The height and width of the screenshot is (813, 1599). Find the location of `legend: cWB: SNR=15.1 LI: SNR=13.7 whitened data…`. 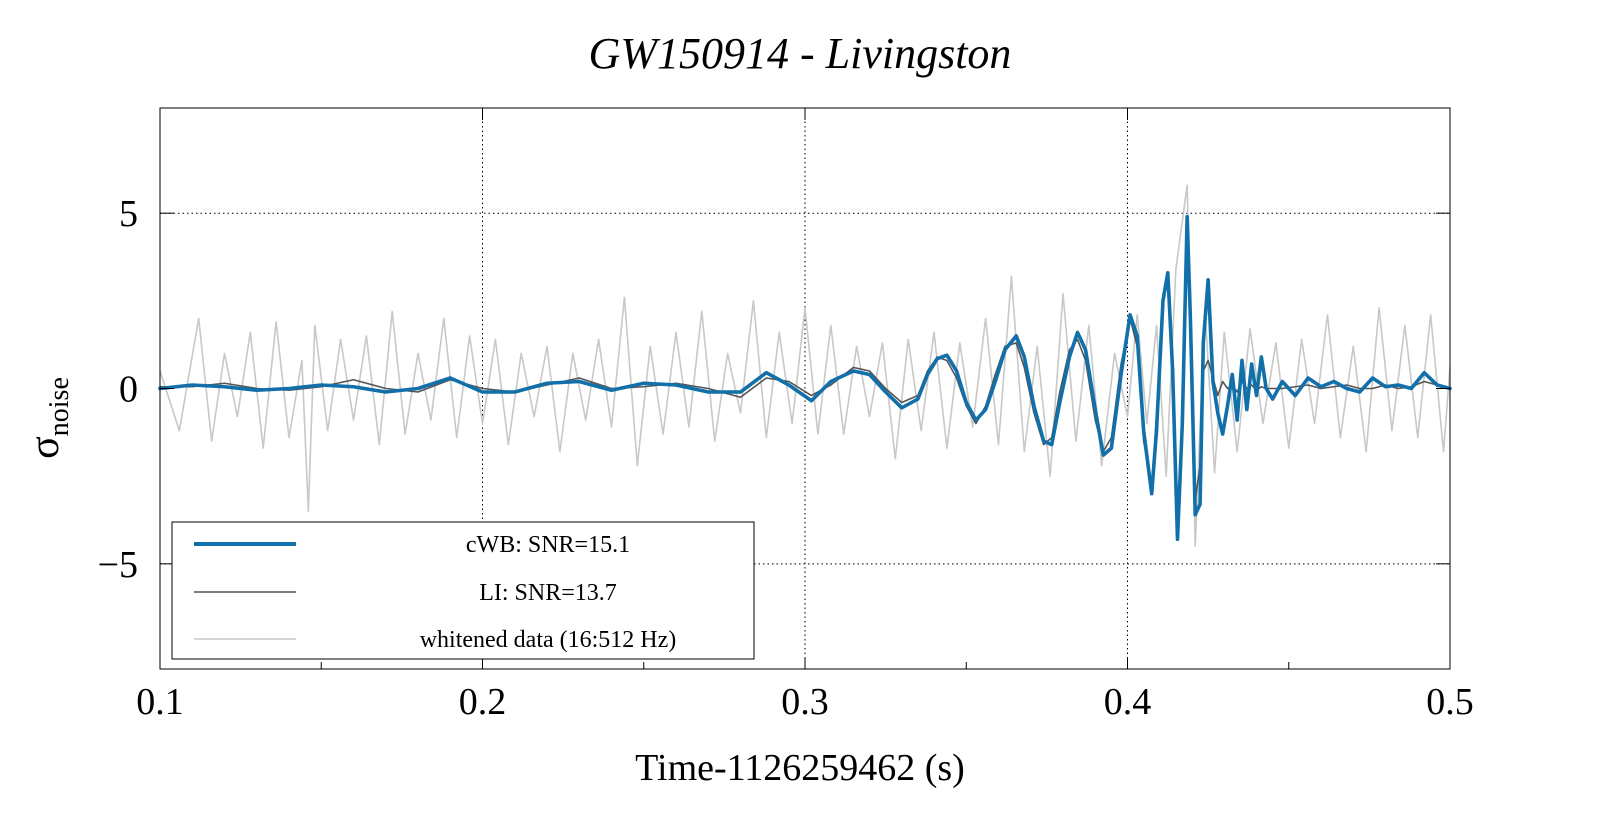

legend: cWB: SNR=15.1 LI: SNR=13.7 whitened data… is located at coordinates (463, 590).